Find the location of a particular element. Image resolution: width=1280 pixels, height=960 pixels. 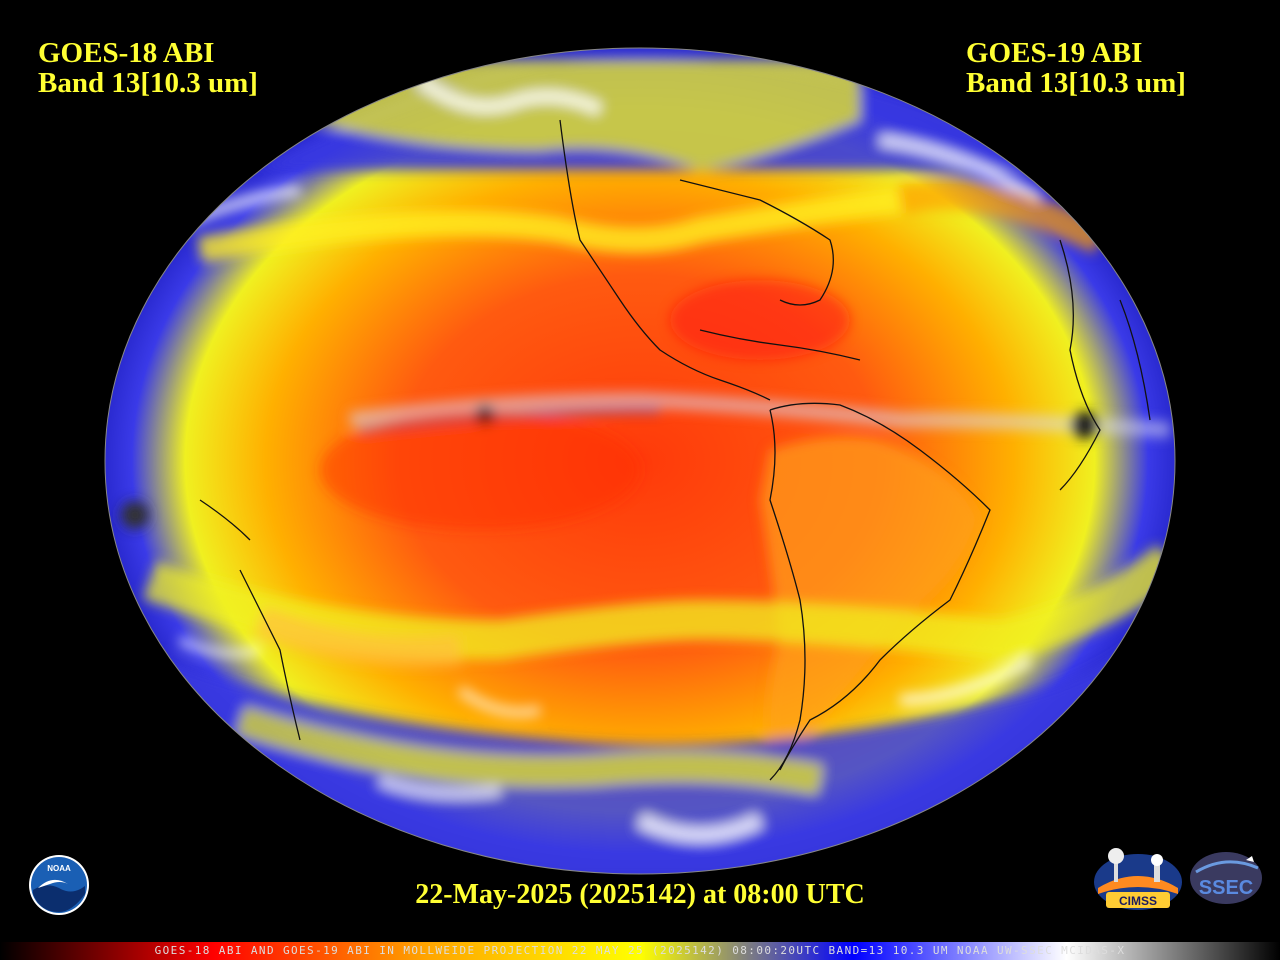

noaa-logo-text: NOAA is located at coordinates (59, 868).